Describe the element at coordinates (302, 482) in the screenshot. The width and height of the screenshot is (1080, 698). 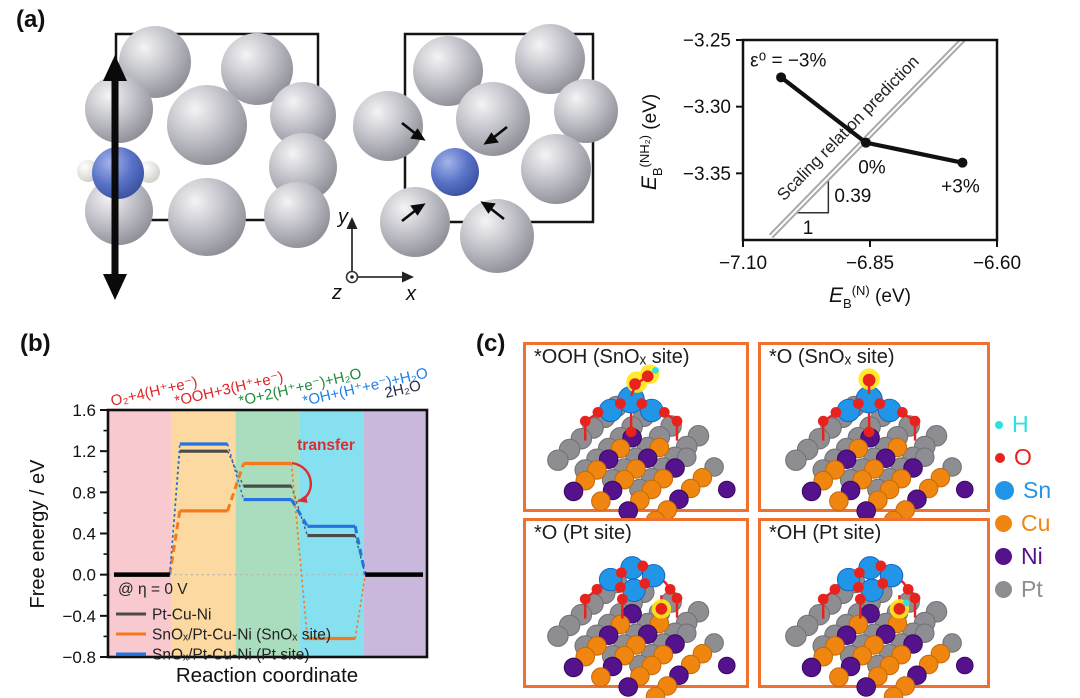
I see `transfer-arrow` at that location.